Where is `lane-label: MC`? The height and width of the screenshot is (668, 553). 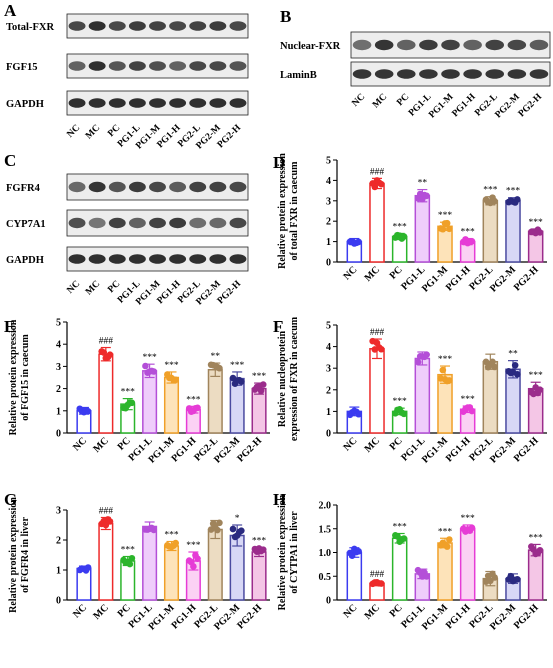 lane-label: MC is located at coordinates (93, 288).